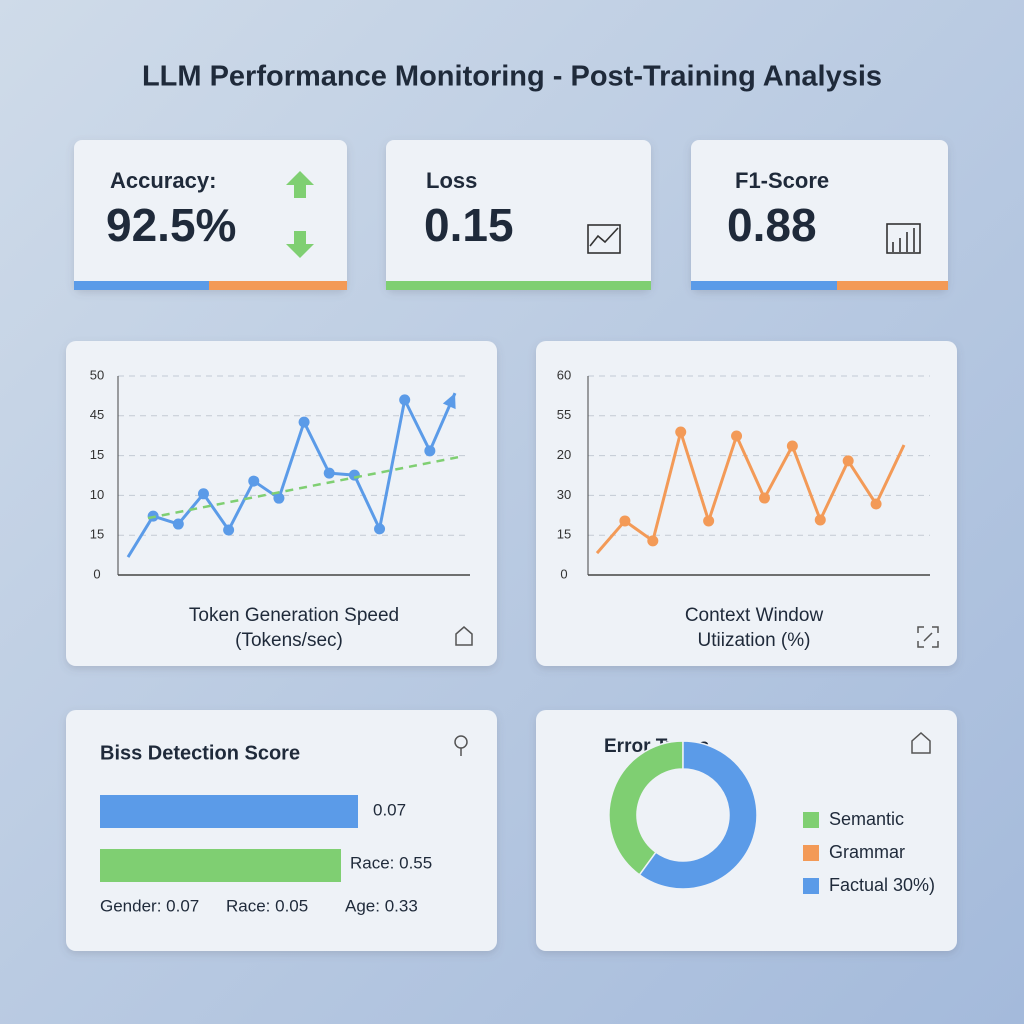 The image size is (1024, 1024). Describe the element at coordinates (200, 753) in the screenshot. I see `panel-title: Biss Detection Score` at that location.